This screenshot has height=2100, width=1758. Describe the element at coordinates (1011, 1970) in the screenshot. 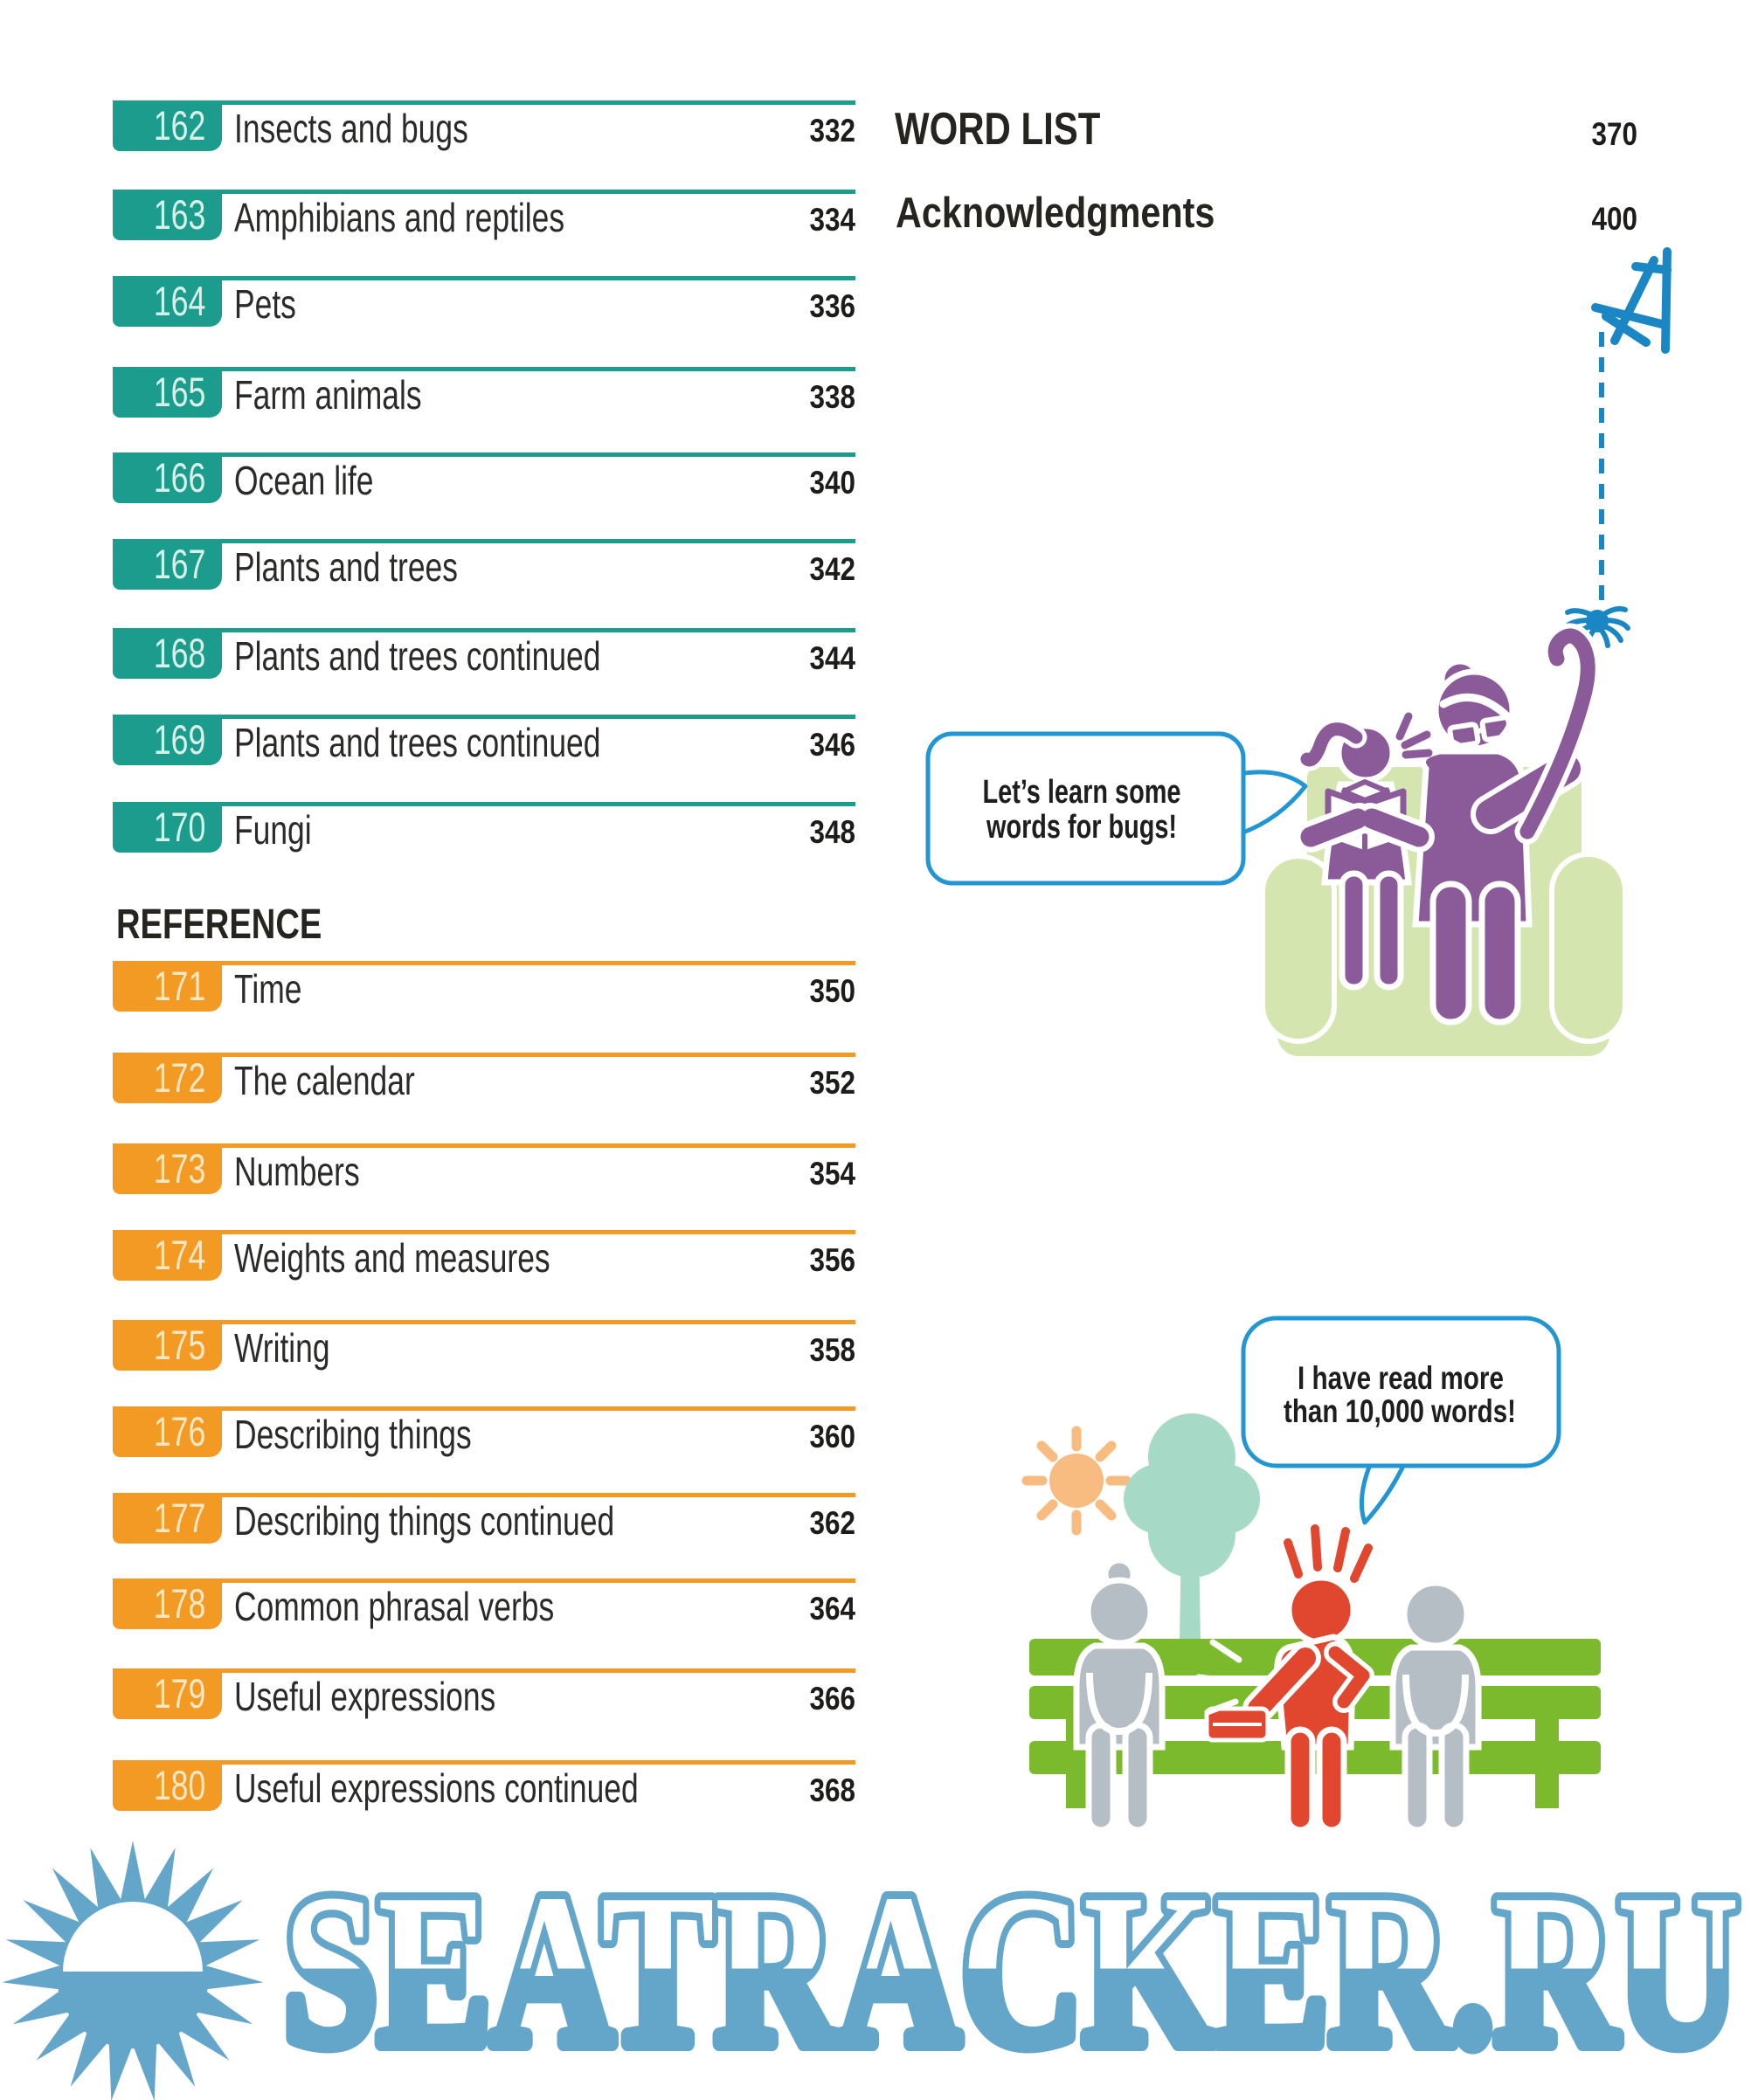

I see `svg-text: SEATRACKER.RU` at that location.